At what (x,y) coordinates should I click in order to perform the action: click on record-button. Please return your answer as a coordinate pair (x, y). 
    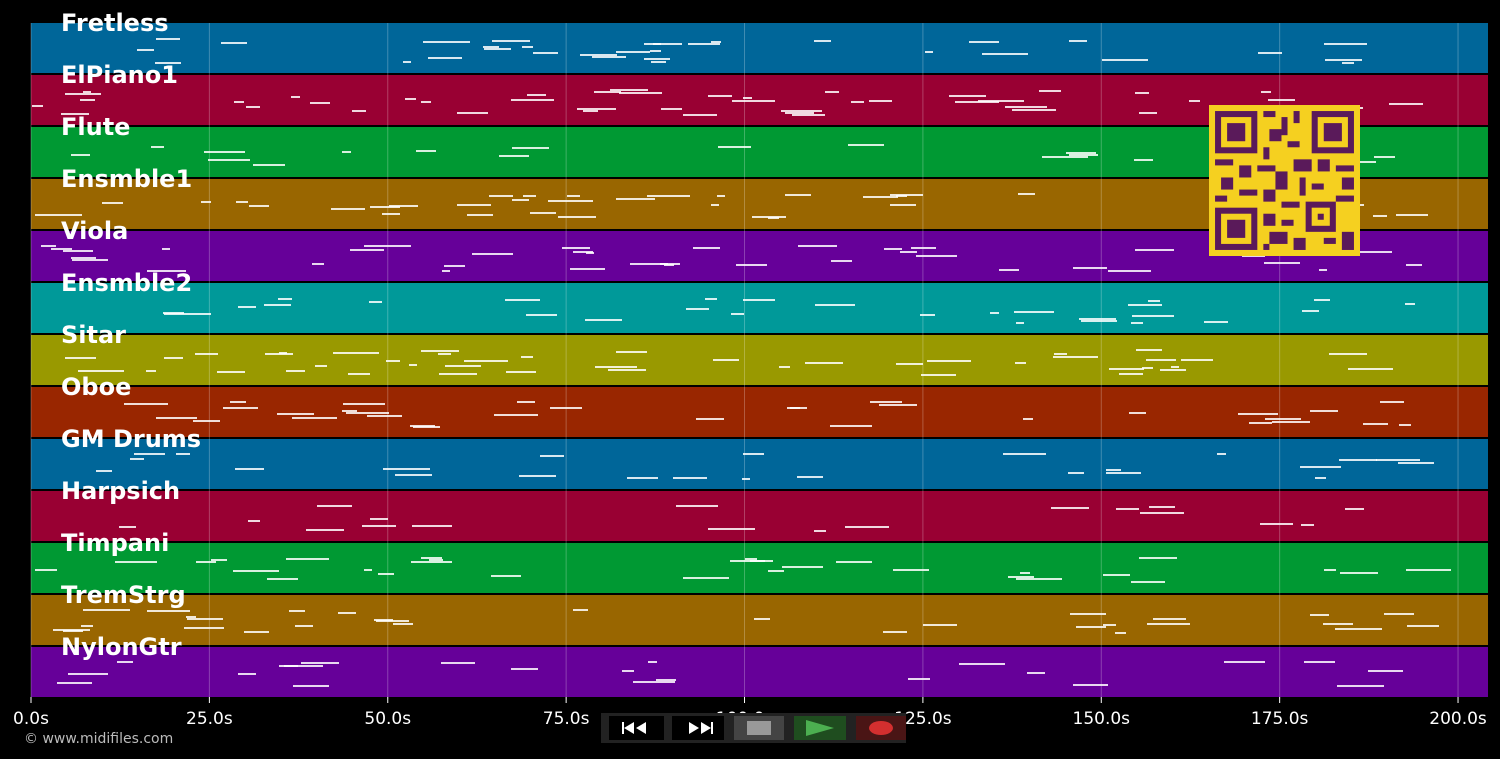
    Looking at the image, I should click on (881, 728).